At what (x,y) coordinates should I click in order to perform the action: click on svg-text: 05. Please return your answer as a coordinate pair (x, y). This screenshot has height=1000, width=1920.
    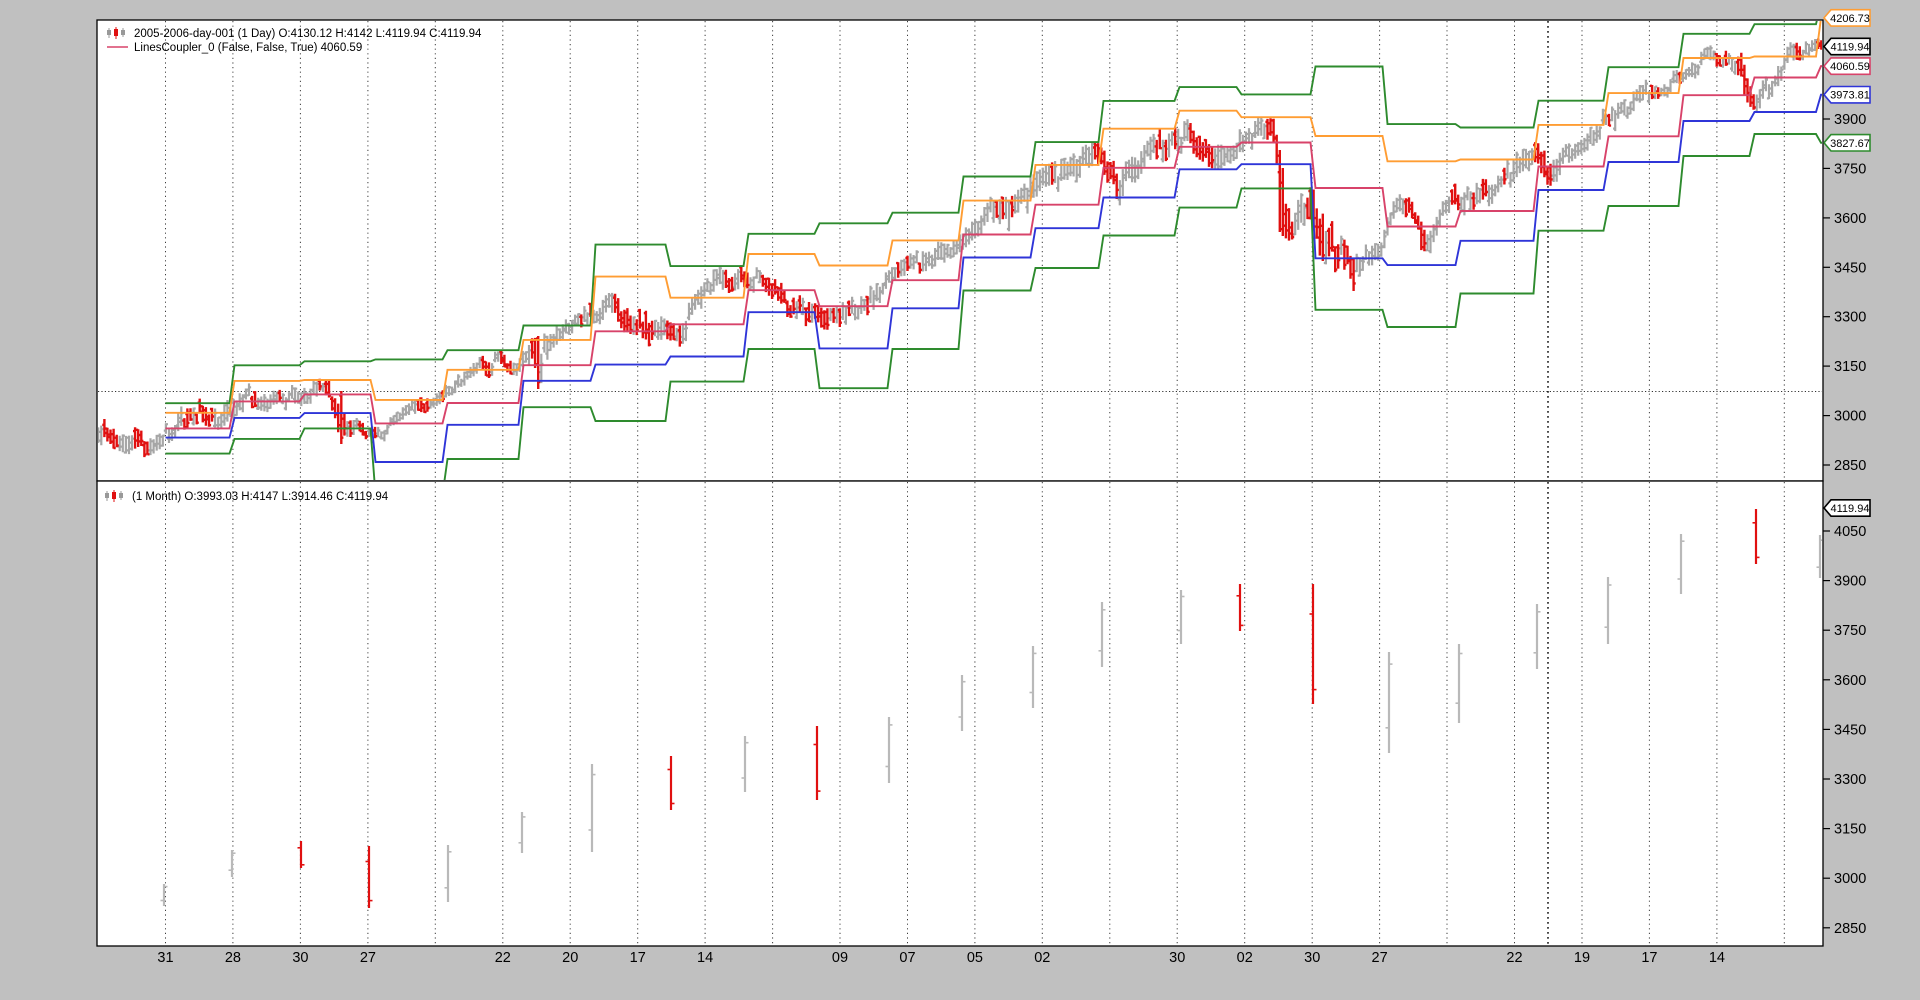
    Looking at the image, I should click on (975, 958).